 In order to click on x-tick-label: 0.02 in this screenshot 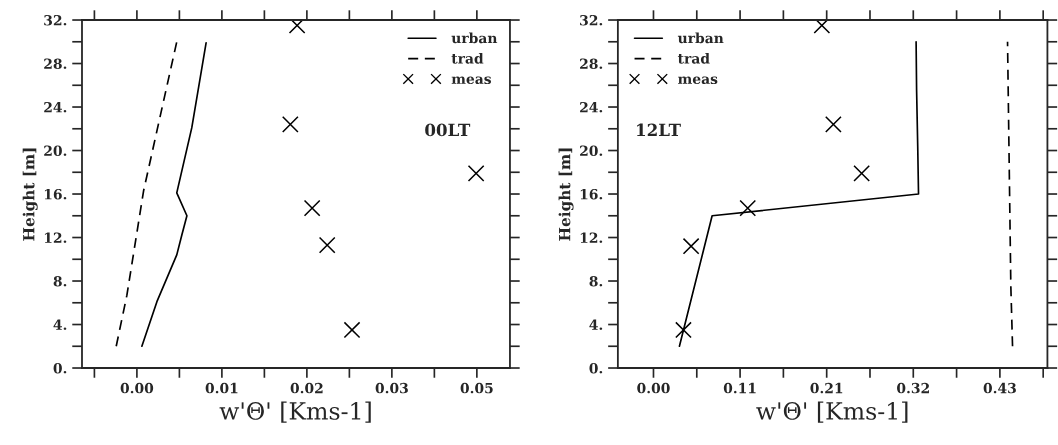, I will do `click(306, 388)`.